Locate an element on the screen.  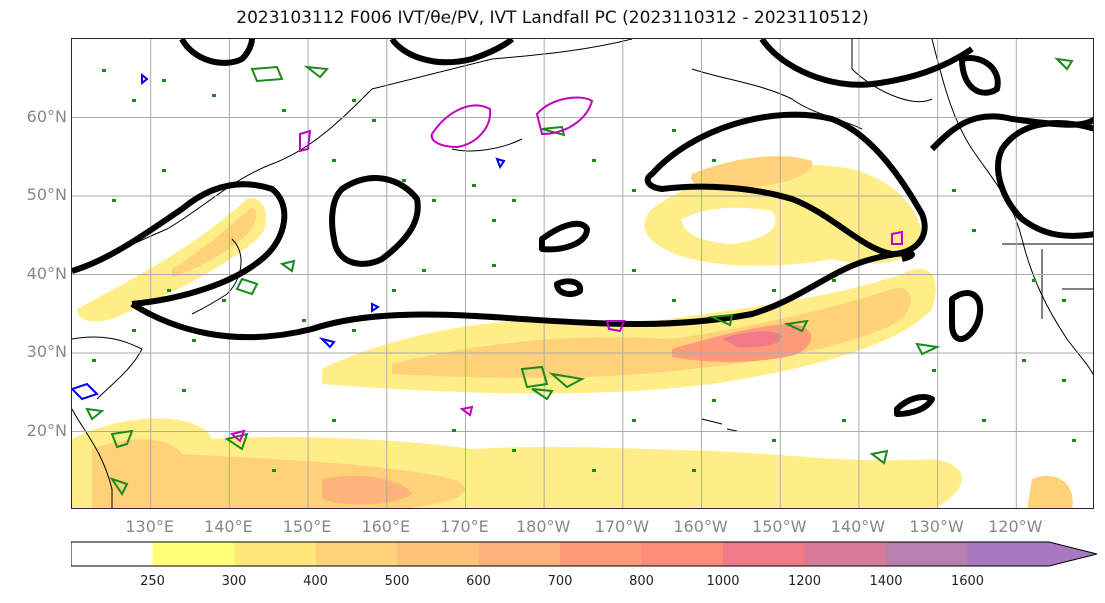
black-contour-main is located at coordinates (522, 295).